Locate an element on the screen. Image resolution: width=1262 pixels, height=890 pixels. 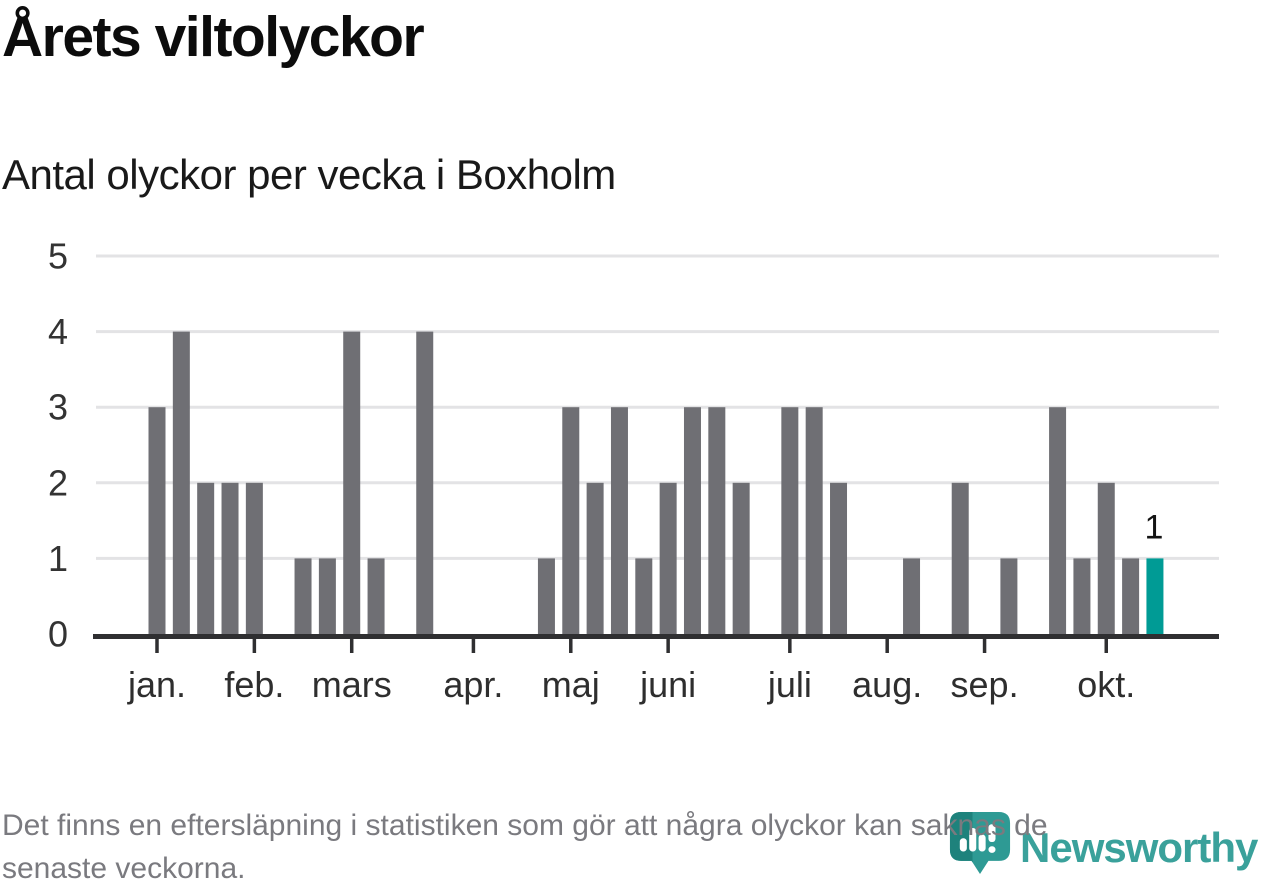
footer-note-line-2: senaste veckorna. is located at coordinates (124, 868).